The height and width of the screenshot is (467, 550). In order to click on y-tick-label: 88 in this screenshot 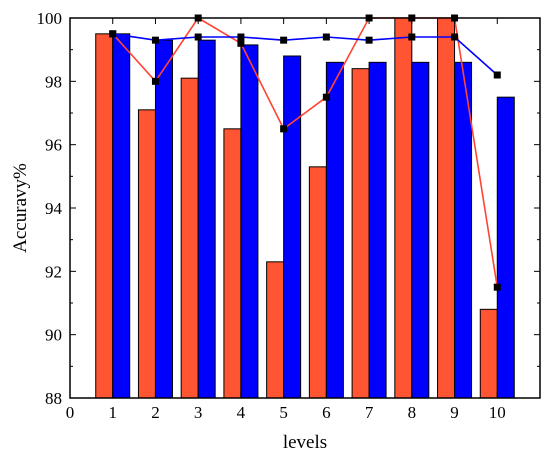, I will do `click(53, 398)`.